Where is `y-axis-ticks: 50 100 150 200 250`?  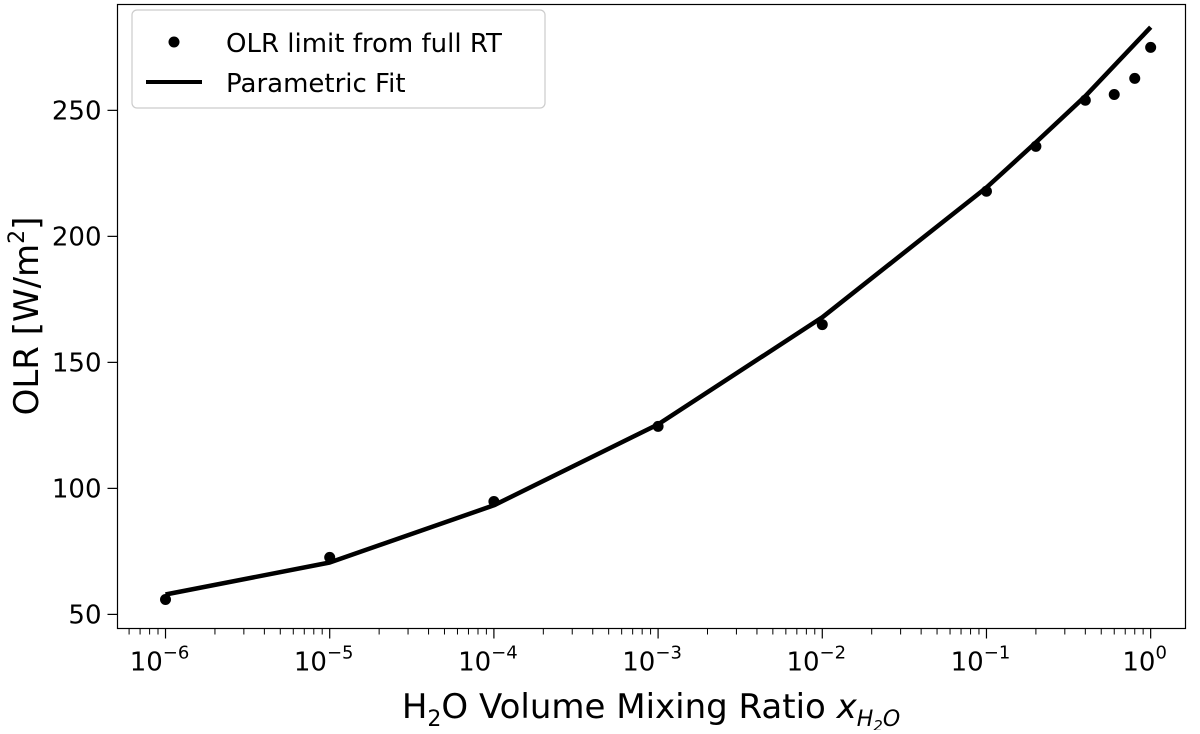
y-axis-ticks: 50 100 150 200 250 is located at coordinates (85, 363).